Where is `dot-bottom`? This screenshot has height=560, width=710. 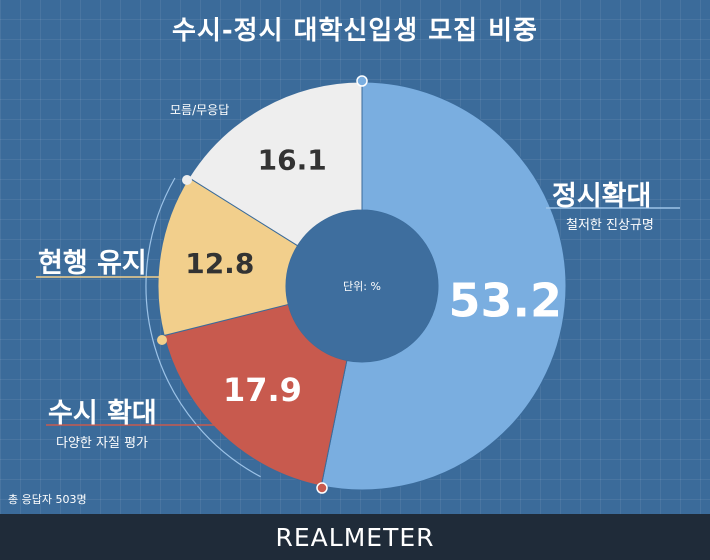 dot-bottom is located at coordinates (322, 488).